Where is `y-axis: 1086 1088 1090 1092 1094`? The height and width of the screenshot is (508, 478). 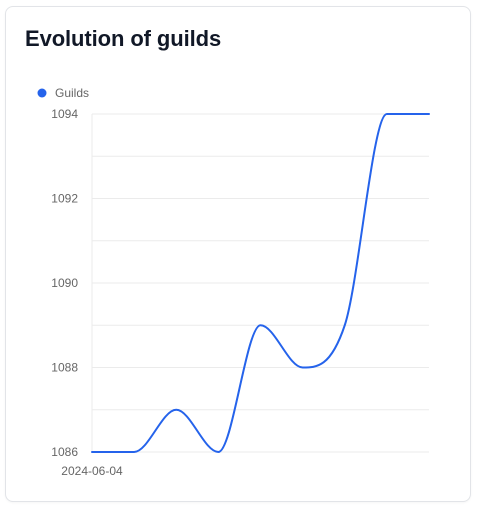 y-axis: 1086 1088 1090 1092 1094 is located at coordinates (64, 283).